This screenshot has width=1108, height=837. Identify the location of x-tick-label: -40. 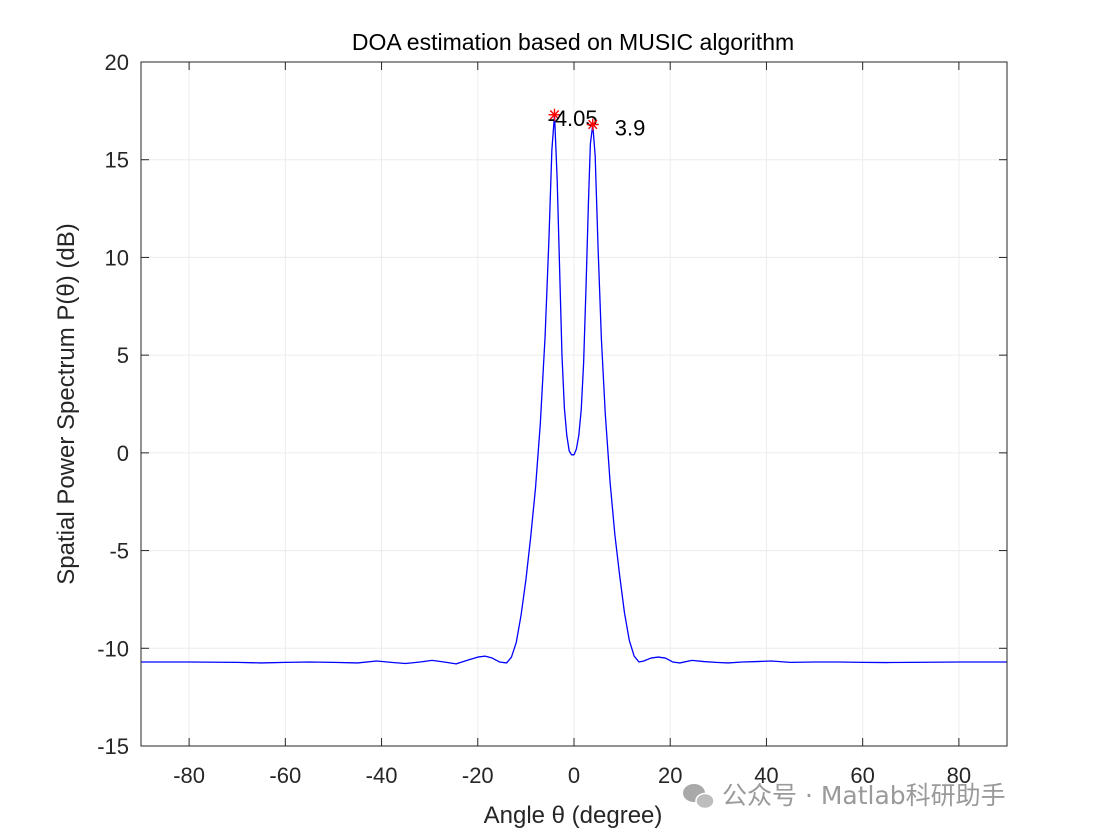
(382, 775).